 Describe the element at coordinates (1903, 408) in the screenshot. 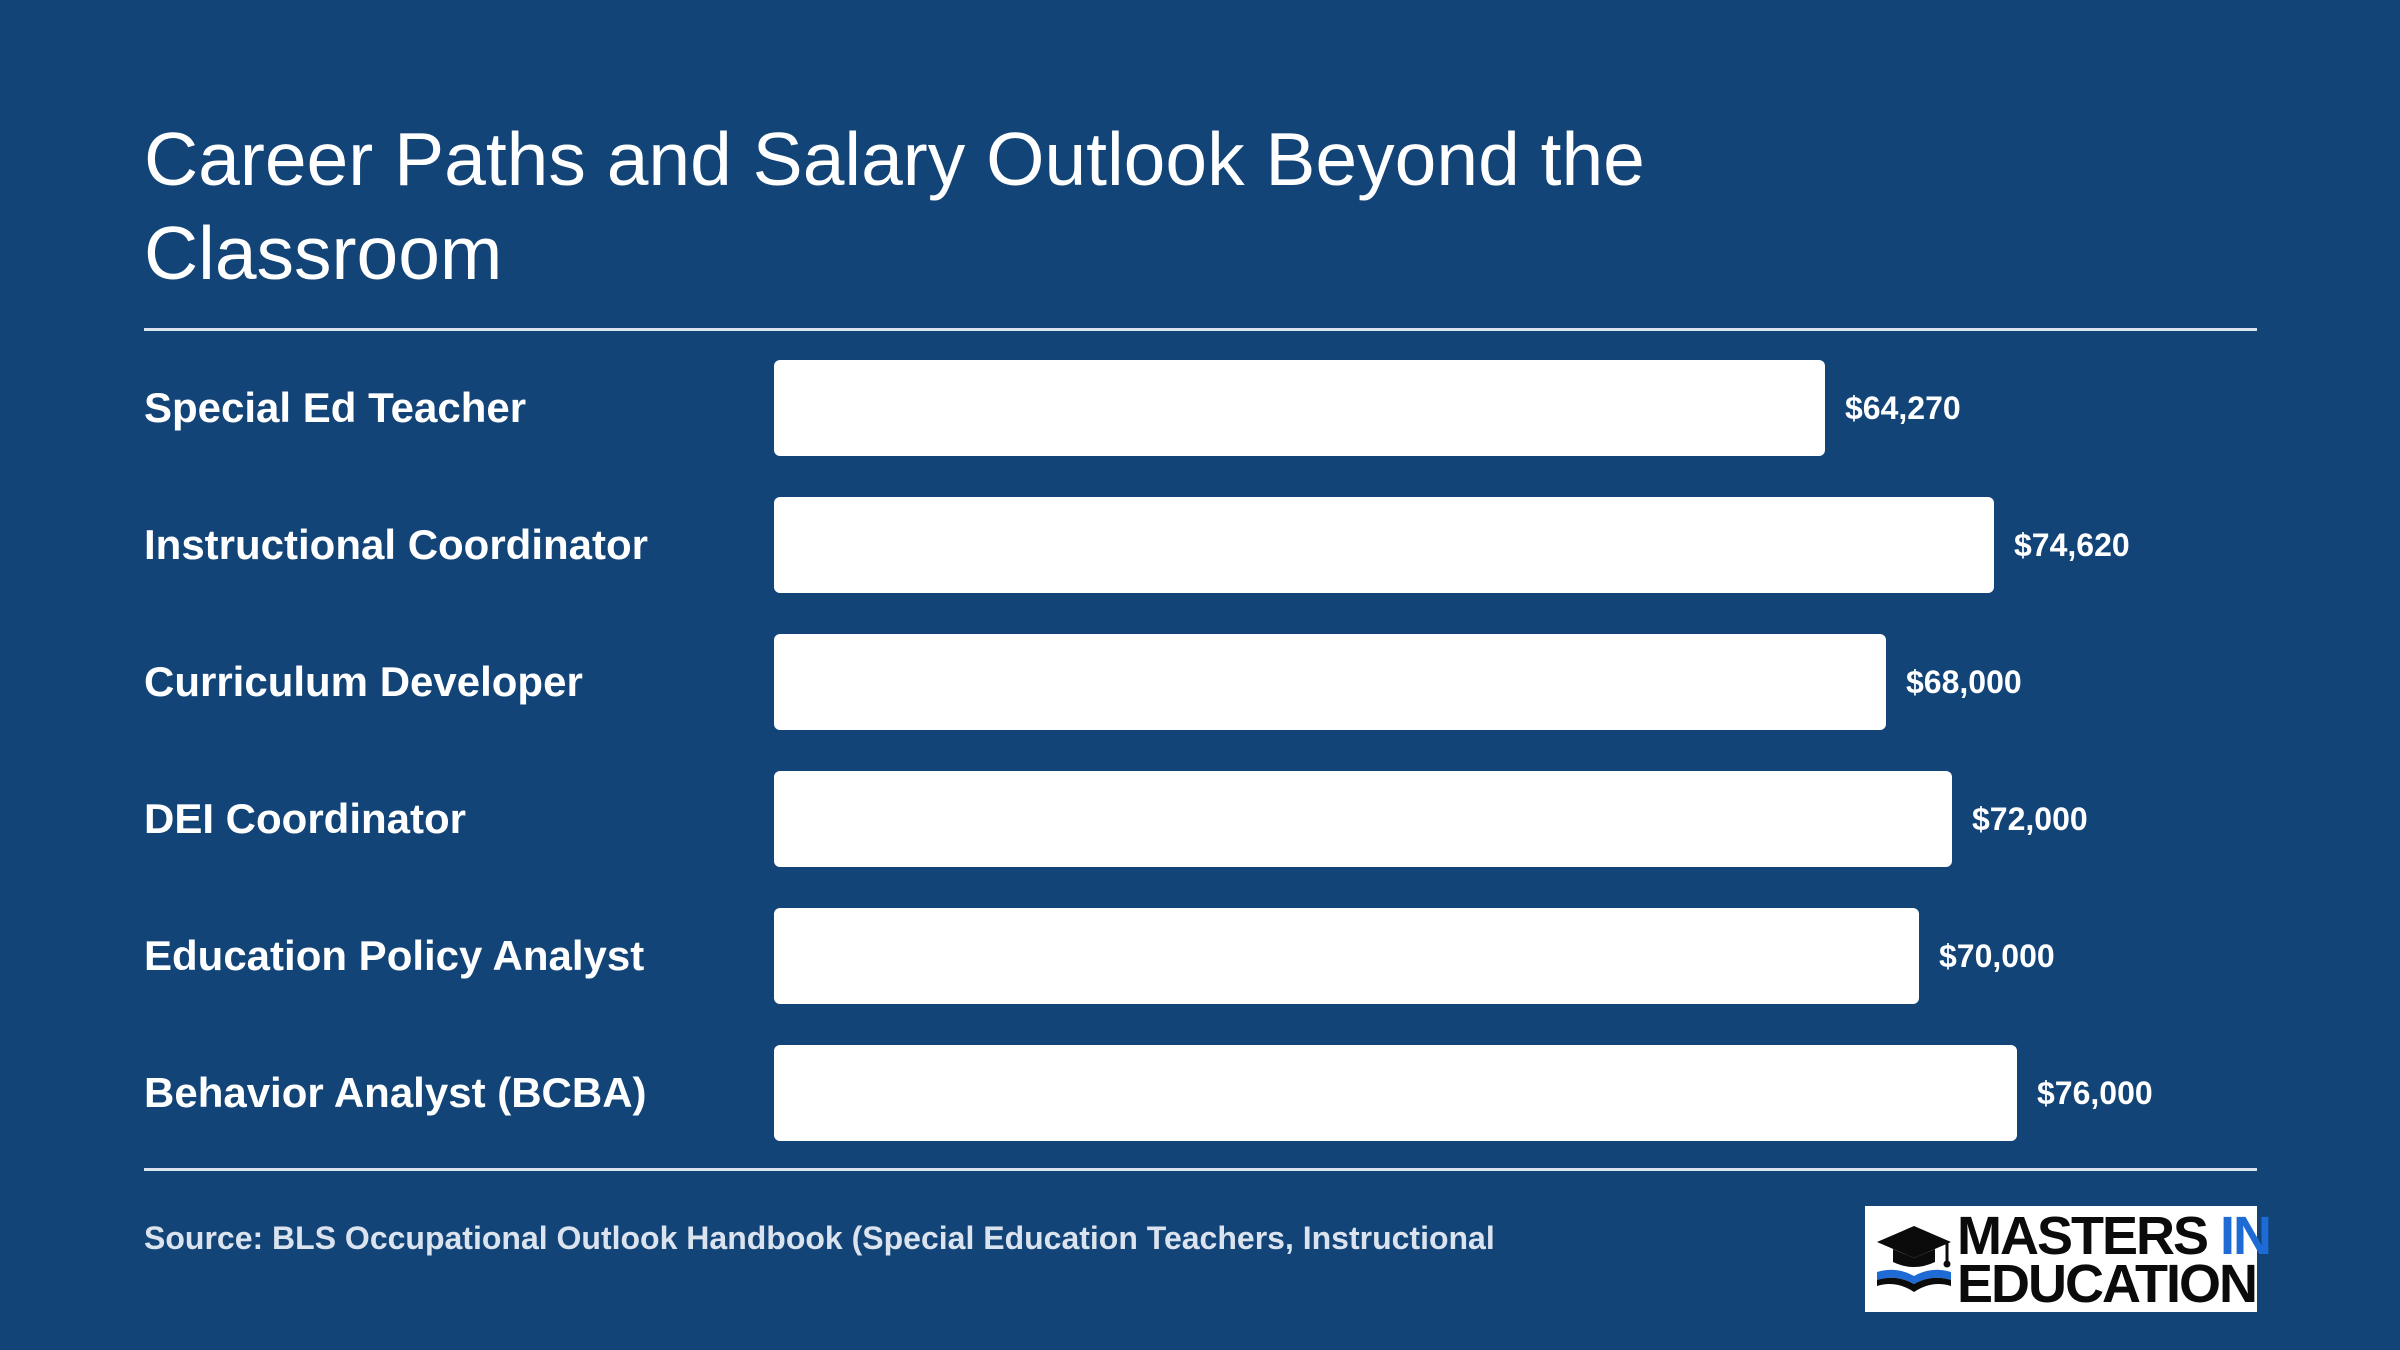

I see `bar-value-label: $64,270` at that location.